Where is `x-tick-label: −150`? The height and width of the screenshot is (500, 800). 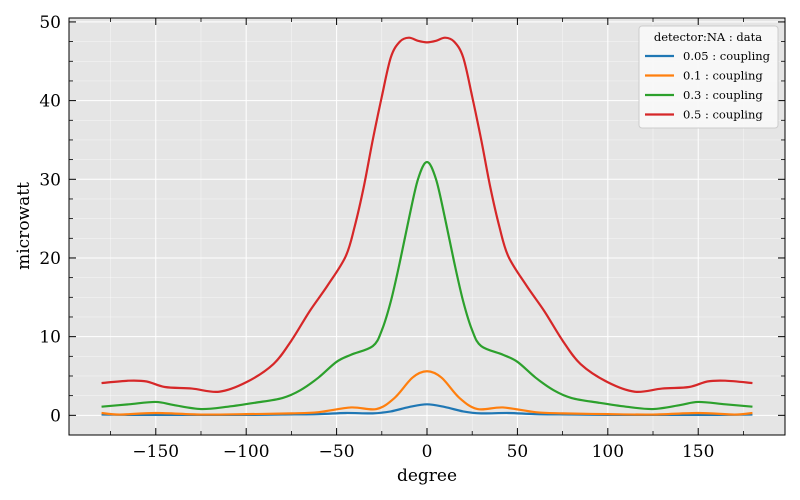 x-tick-label: −150 is located at coordinates (155, 452).